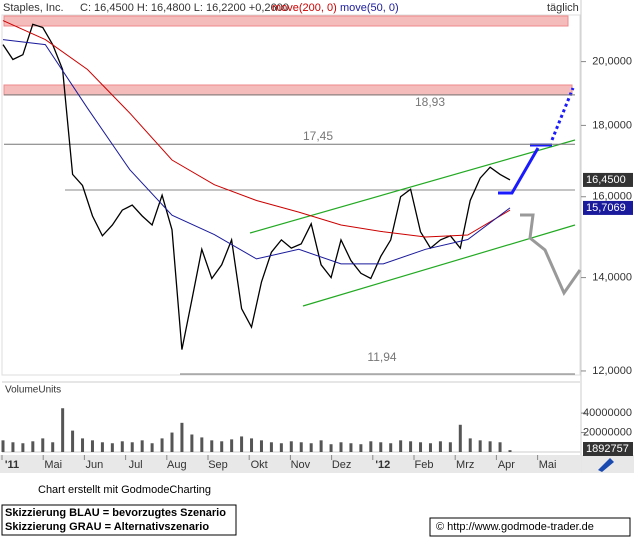 The width and height of the screenshot is (634, 538). I want to click on x-tick-label: '11, so click(12, 465).